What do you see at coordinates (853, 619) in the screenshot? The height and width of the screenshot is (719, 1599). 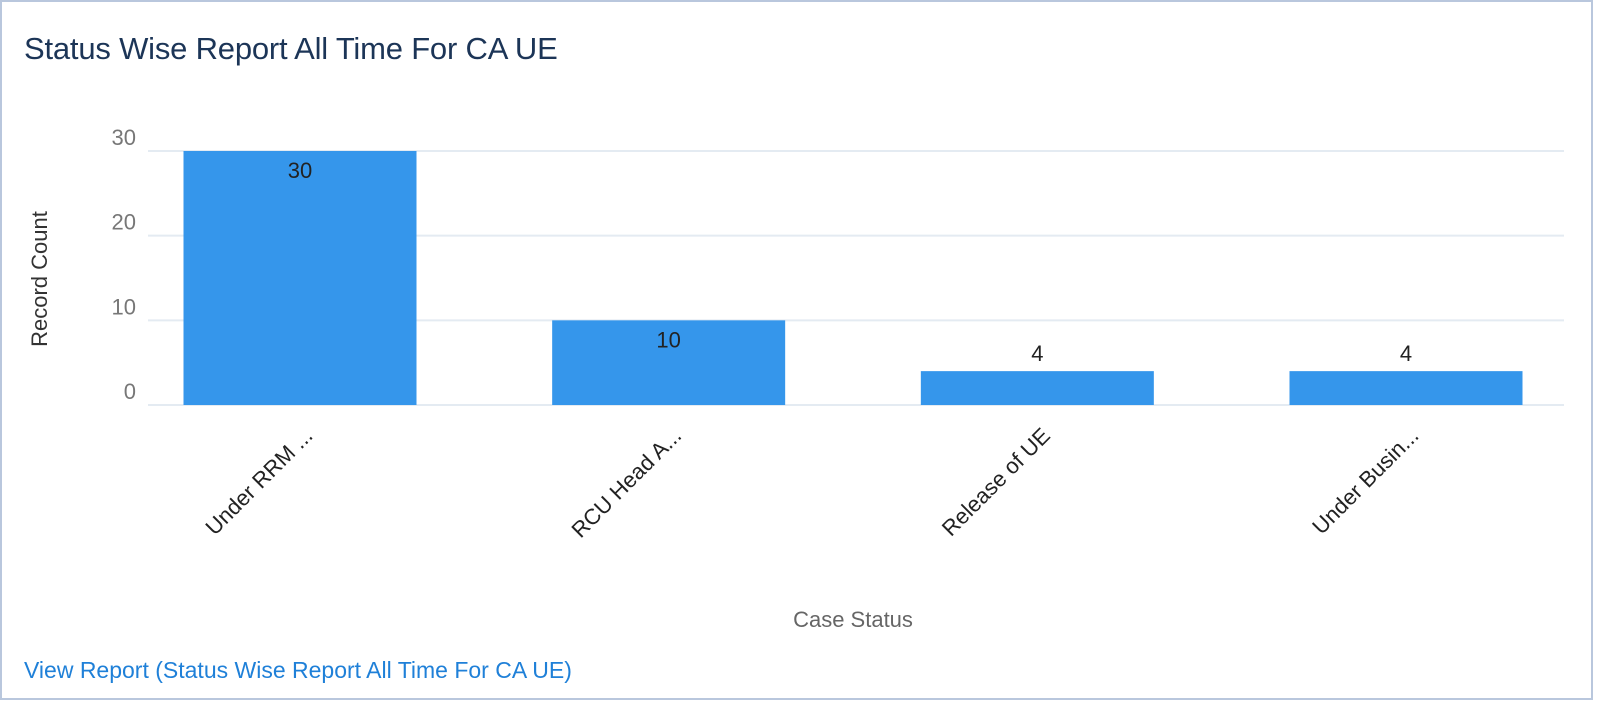 I see `x-axis-title: Case Status` at bounding box center [853, 619].